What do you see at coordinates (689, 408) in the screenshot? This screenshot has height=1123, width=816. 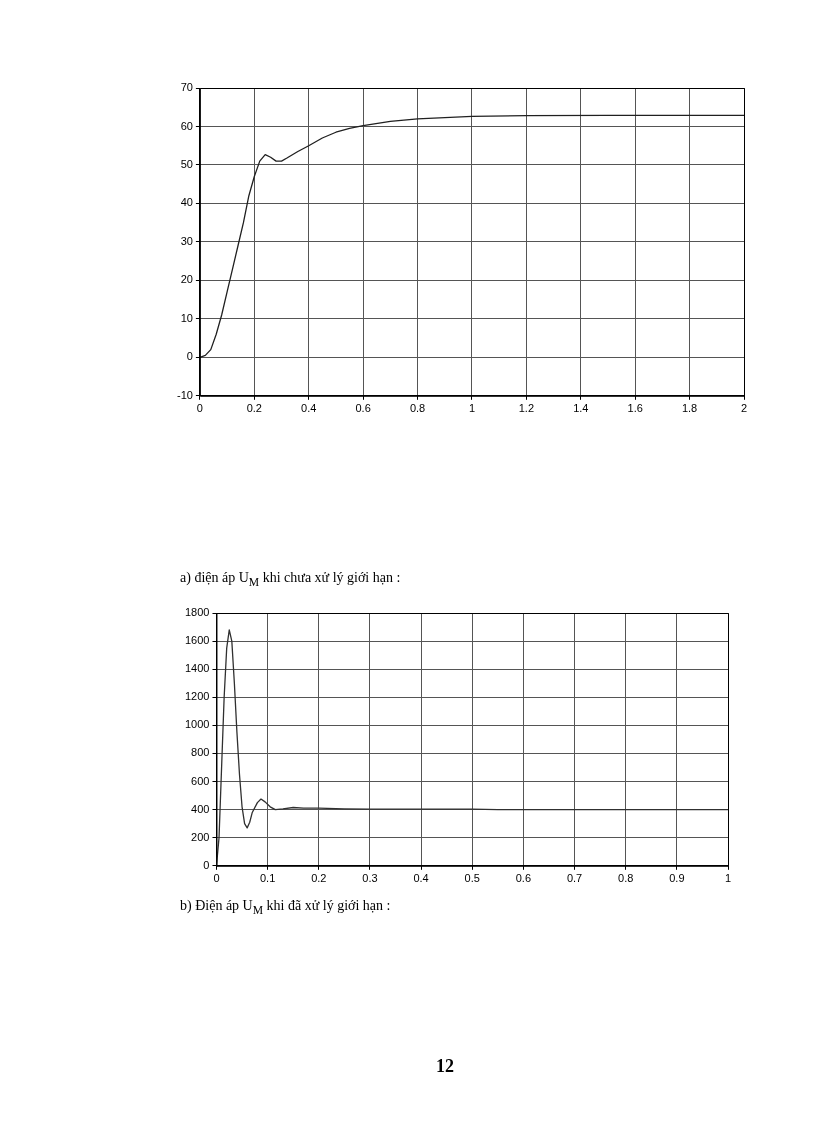 I see `x-tick-label: 1.8` at bounding box center [689, 408].